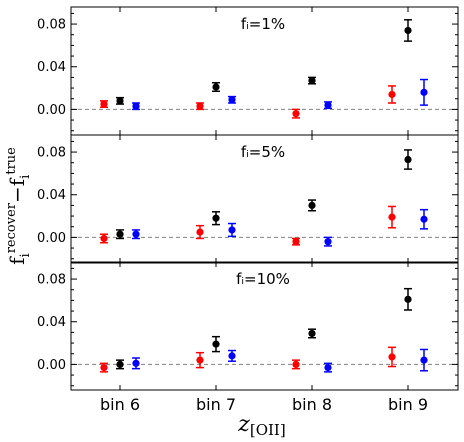  I want to click on panel-title: fᵢ=5%, so click(263, 152).